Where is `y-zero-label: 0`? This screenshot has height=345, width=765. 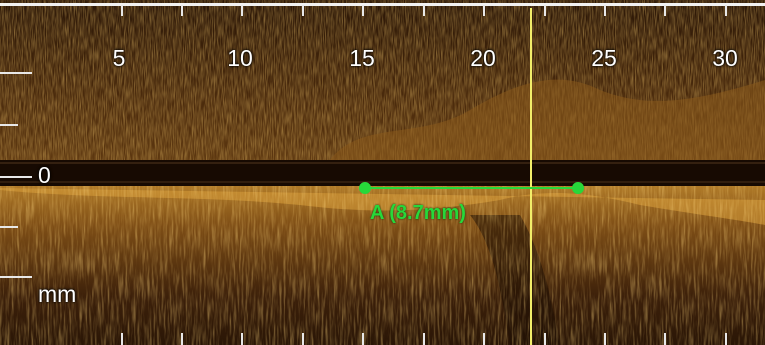 y-zero-label: 0 is located at coordinates (44, 175).